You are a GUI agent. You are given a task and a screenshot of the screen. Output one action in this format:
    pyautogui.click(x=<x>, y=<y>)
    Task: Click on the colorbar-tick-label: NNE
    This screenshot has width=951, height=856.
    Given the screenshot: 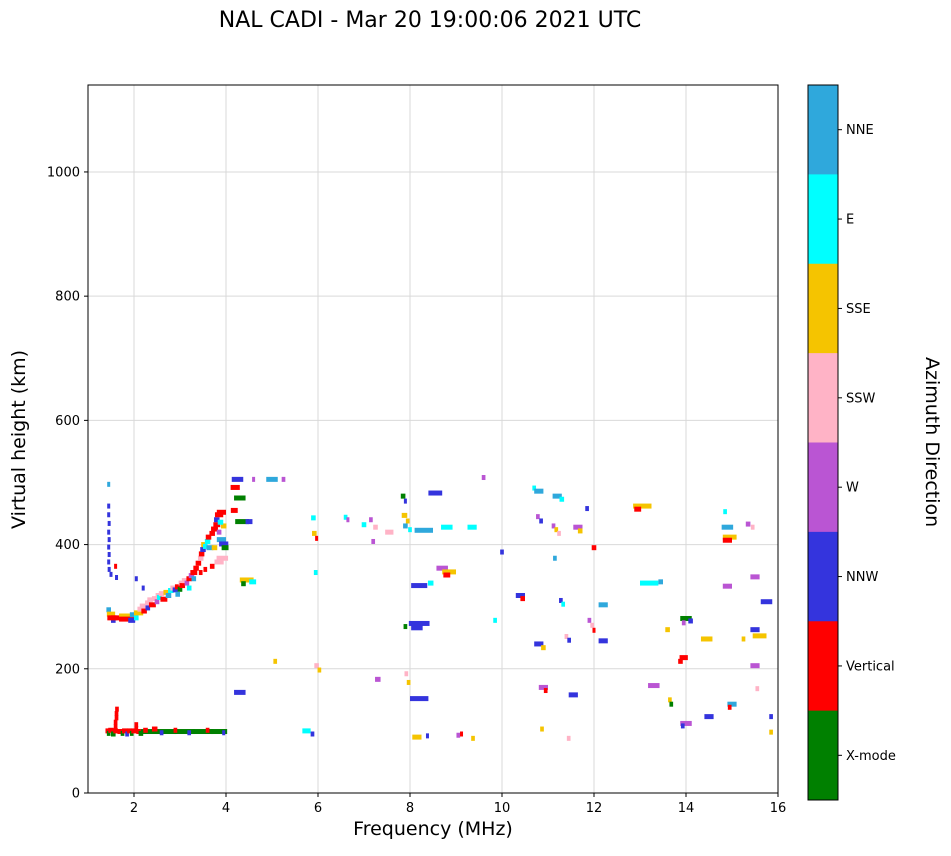 What is the action you would take?
    pyautogui.click(x=860, y=130)
    